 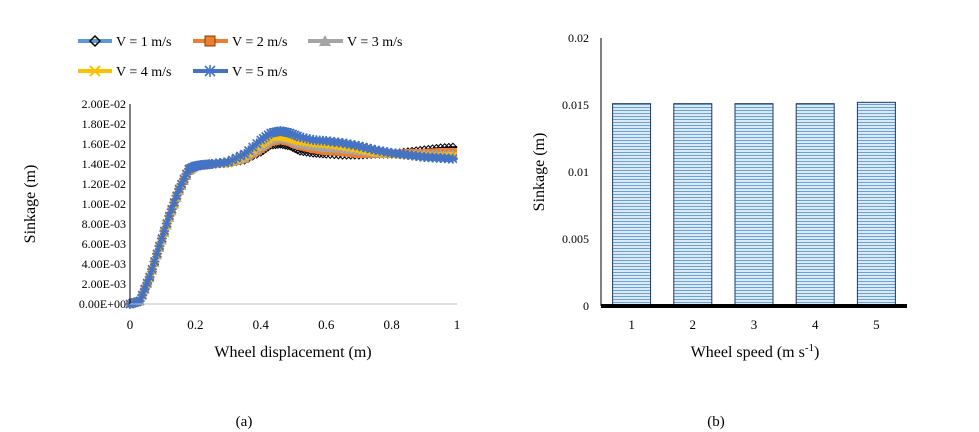 I want to click on bar-chart-y-label: Sinkage (m), so click(x=539, y=172).